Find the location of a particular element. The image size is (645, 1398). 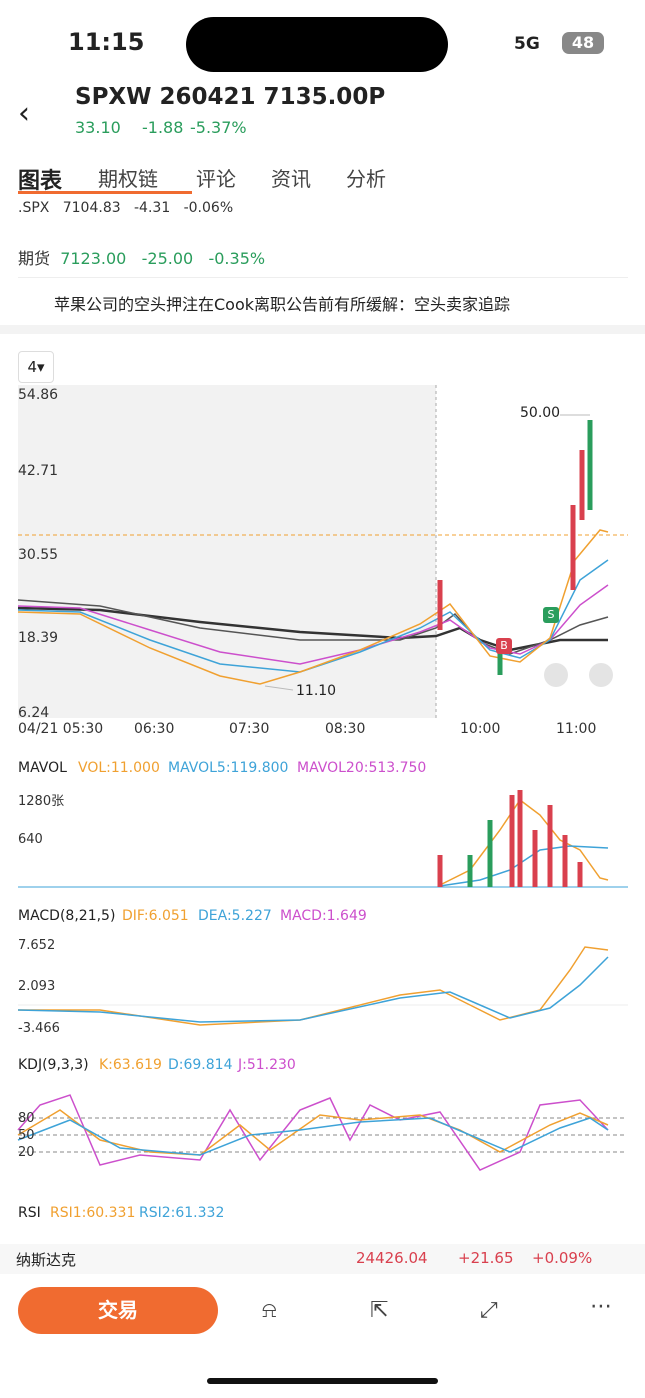

price: 33.10 is located at coordinates (98, 127).